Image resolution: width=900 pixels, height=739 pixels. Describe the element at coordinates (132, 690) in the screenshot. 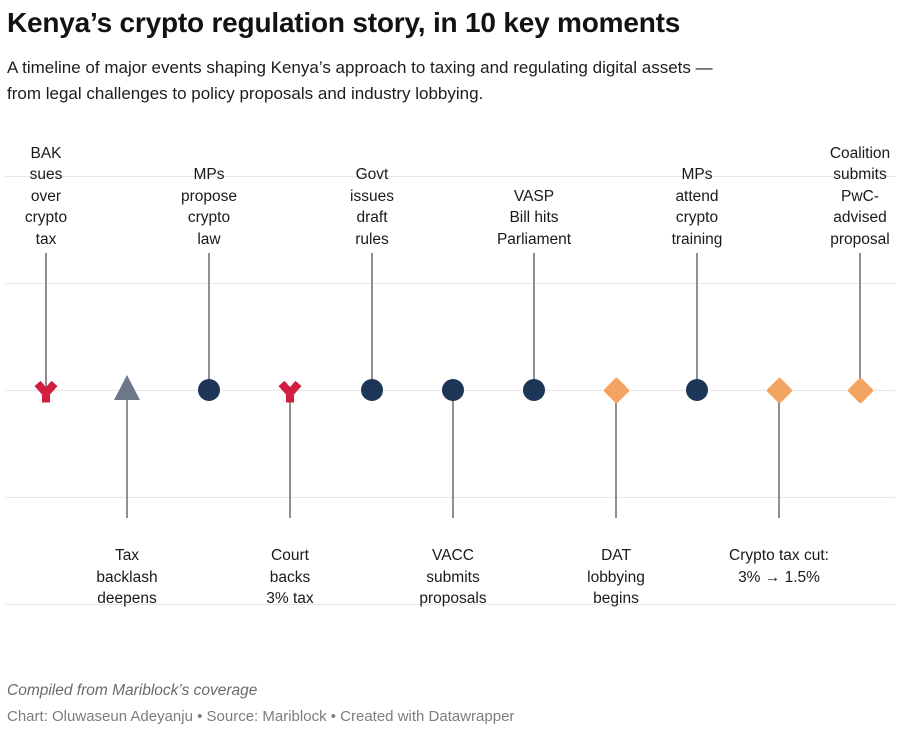

I see `footer-note: Compiled from Mariblock’s coverage` at that location.